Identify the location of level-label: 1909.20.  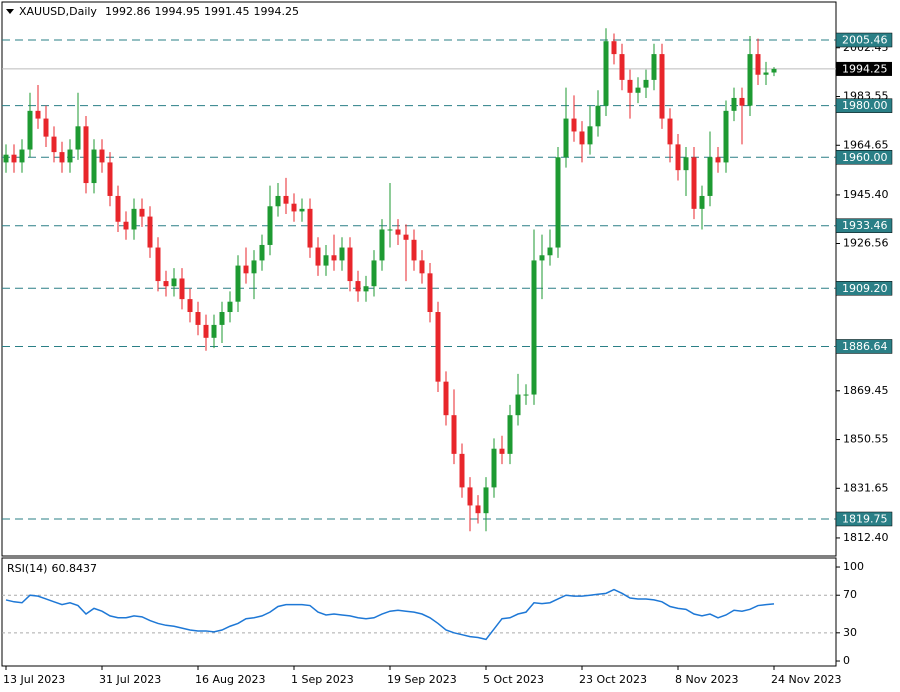
(865, 288).